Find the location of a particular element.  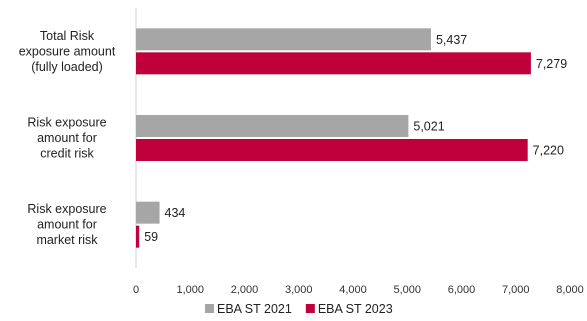

x-tick-label: 6,000 is located at coordinates (462, 290).